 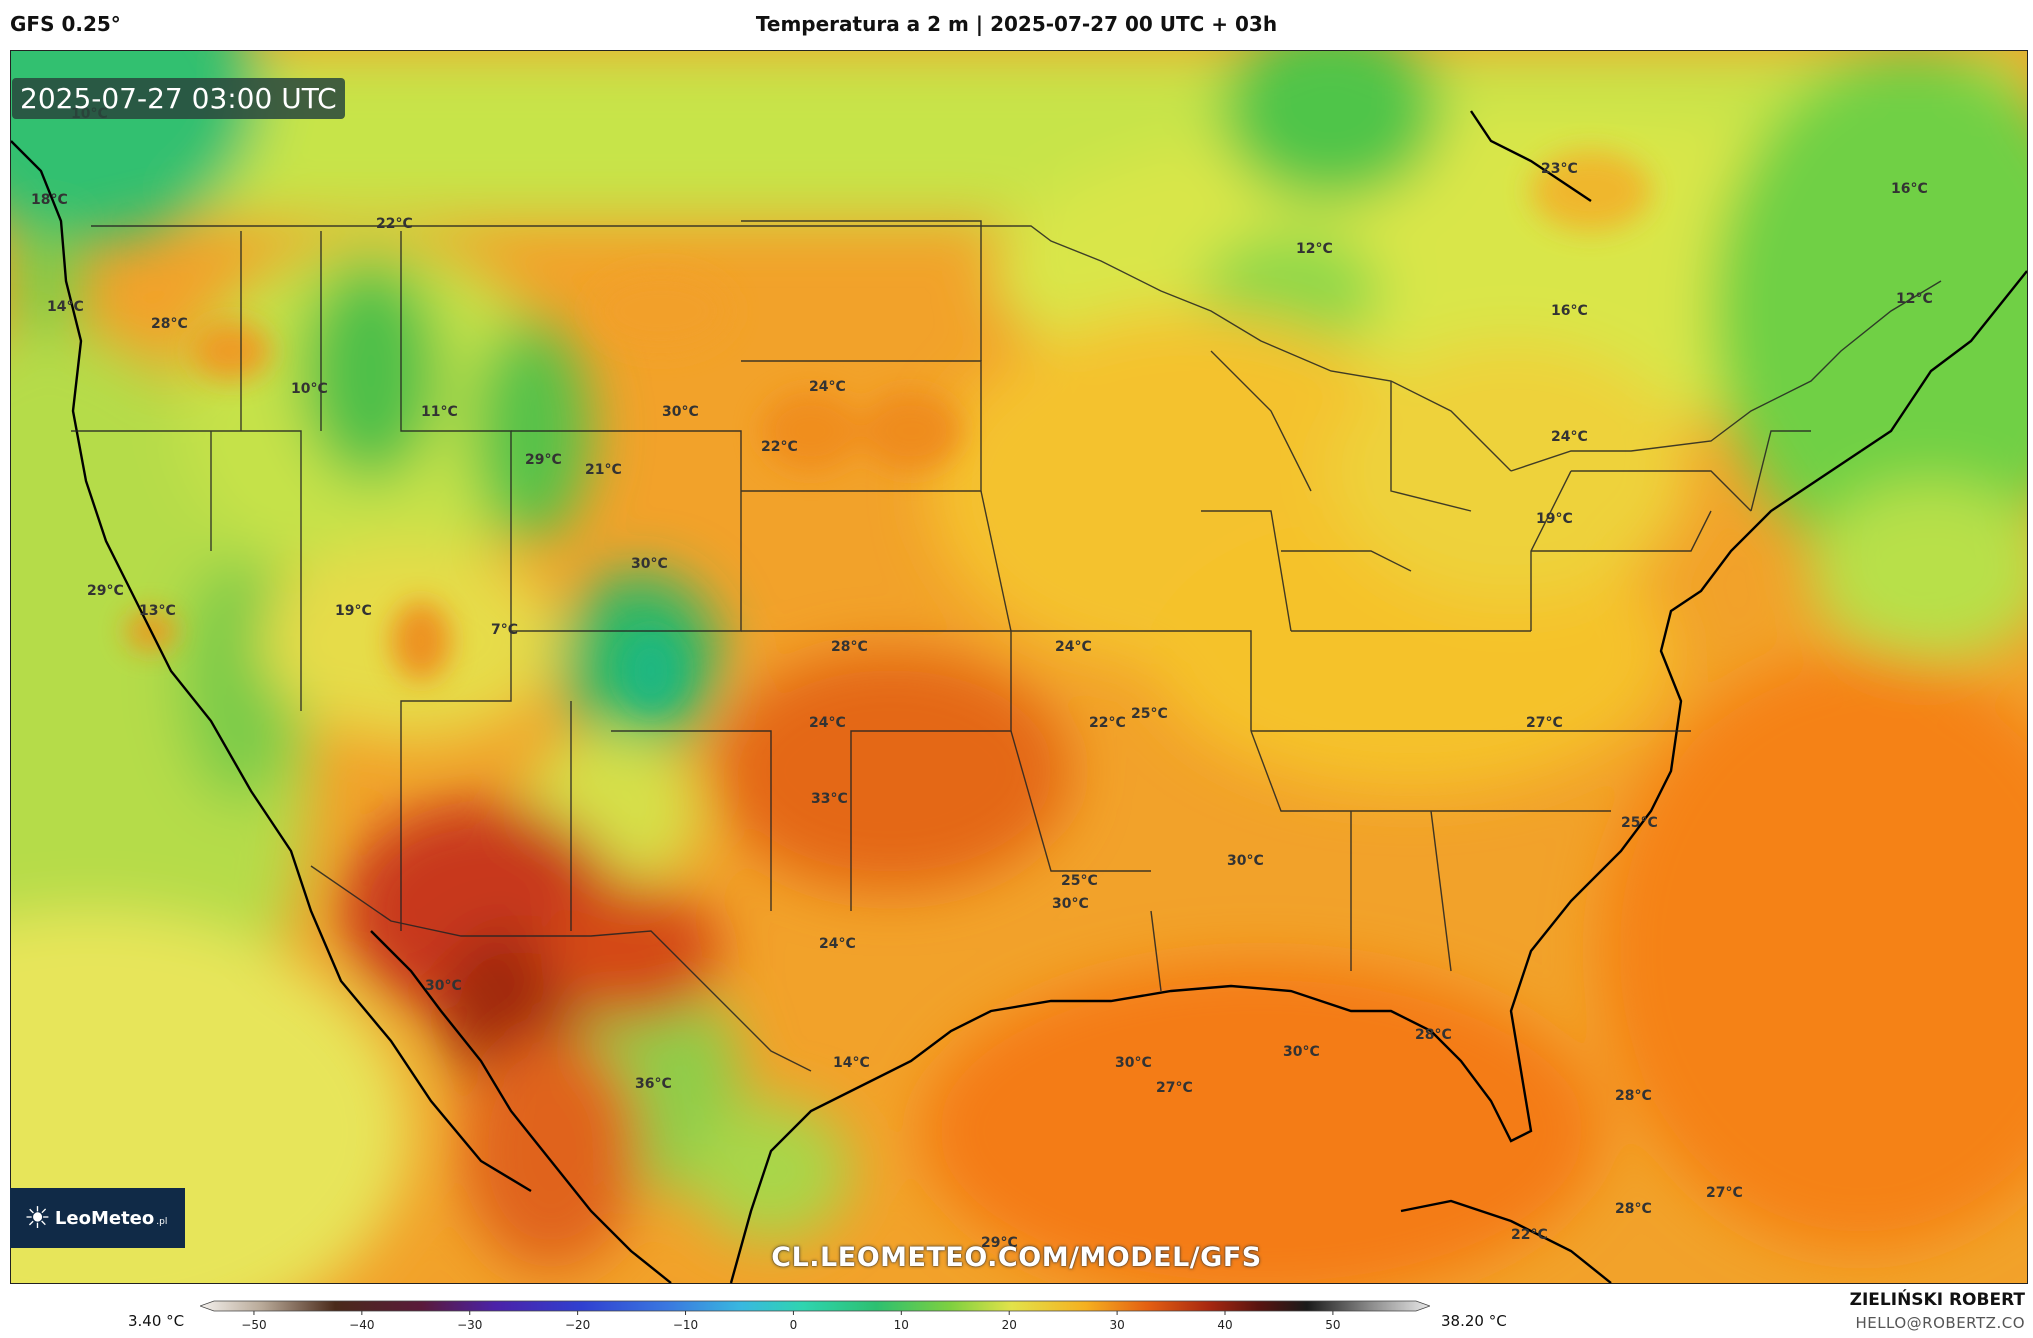 I want to click on colorbar-tick-label: 30, so click(x=1116, y=1325).